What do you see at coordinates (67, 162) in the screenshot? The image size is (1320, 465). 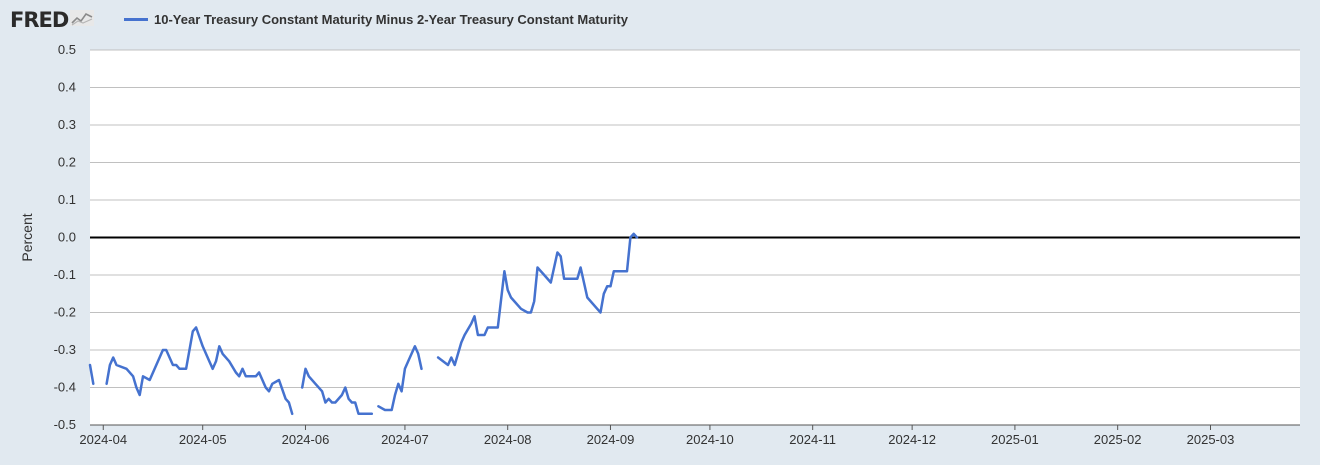 I see `y-tick-label: 0.2` at bounding box center [67, 162].